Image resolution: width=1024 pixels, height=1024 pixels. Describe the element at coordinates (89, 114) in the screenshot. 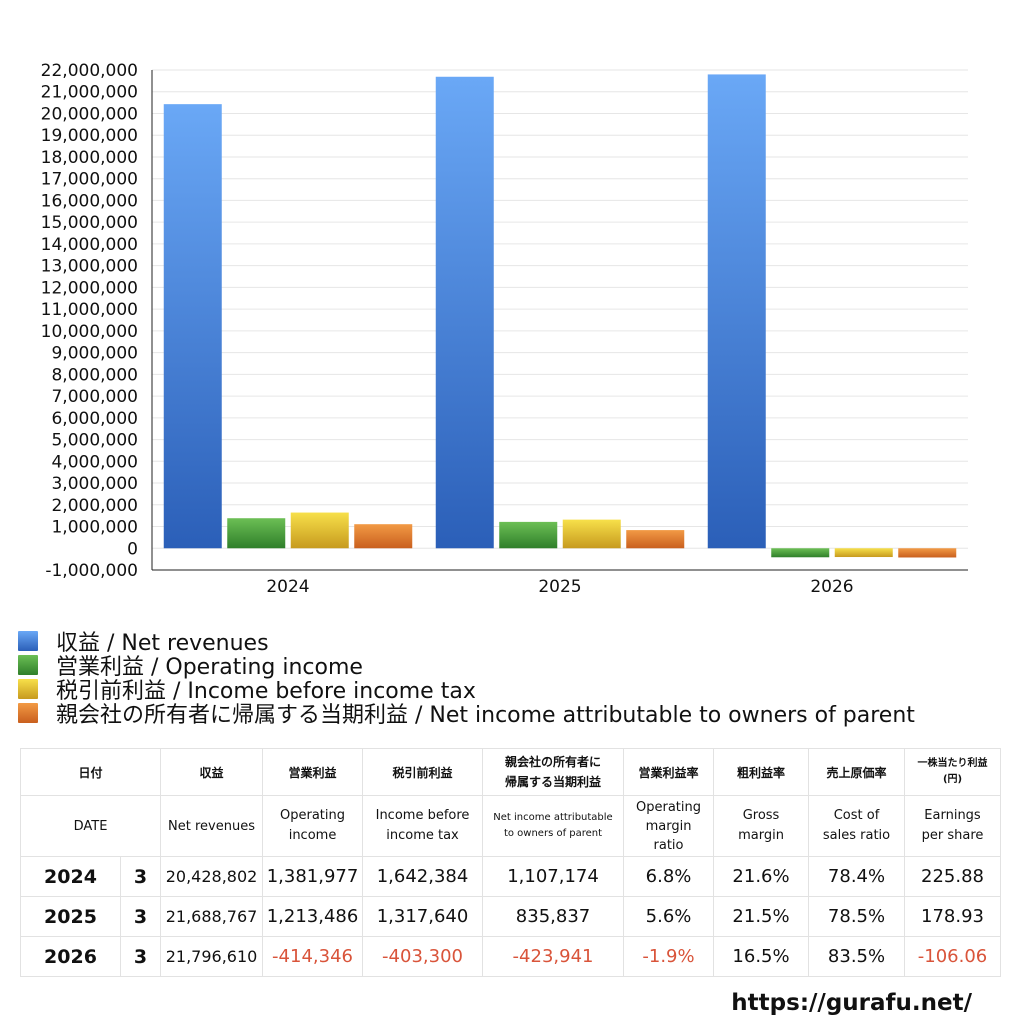

I see `y-tick-label: 20,000,000` at that location.